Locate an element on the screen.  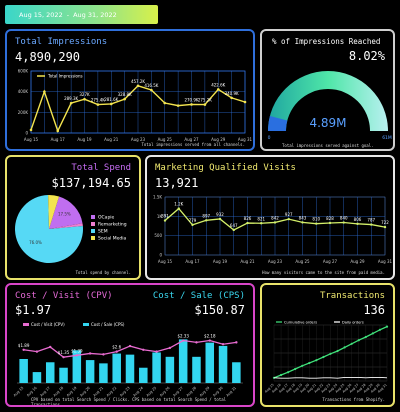
cpv-legend-swatch is located at coordinates (26, 324).